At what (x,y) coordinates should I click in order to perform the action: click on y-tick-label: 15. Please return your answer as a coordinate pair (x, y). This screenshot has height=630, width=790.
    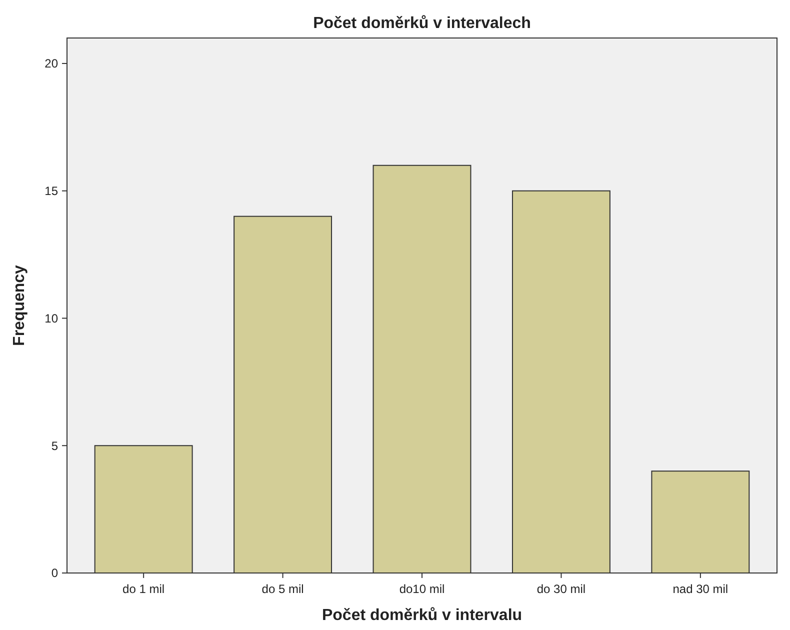
    Looking at the image, I should click on (51, 191).